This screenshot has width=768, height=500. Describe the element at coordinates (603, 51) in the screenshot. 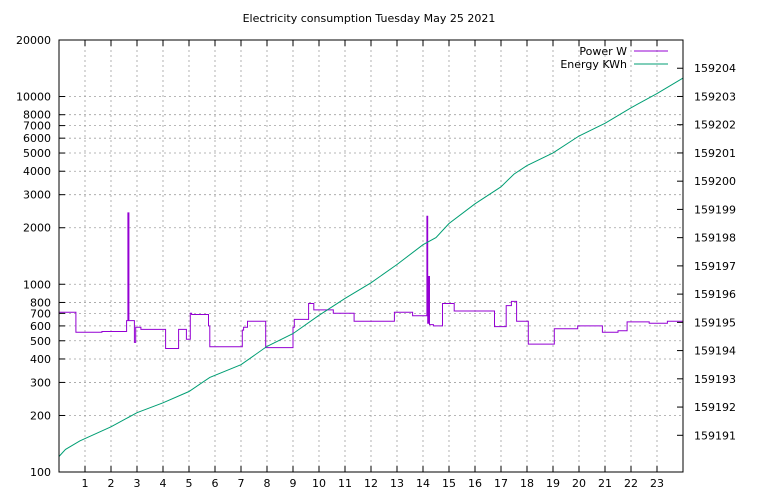

I see `legend-label-power: Power W` at that location.